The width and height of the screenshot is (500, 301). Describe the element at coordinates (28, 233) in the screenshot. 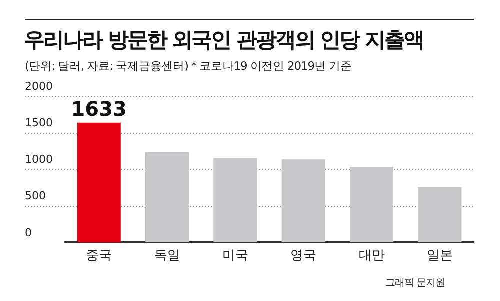

I see `y-tick-label: 0` at that location.